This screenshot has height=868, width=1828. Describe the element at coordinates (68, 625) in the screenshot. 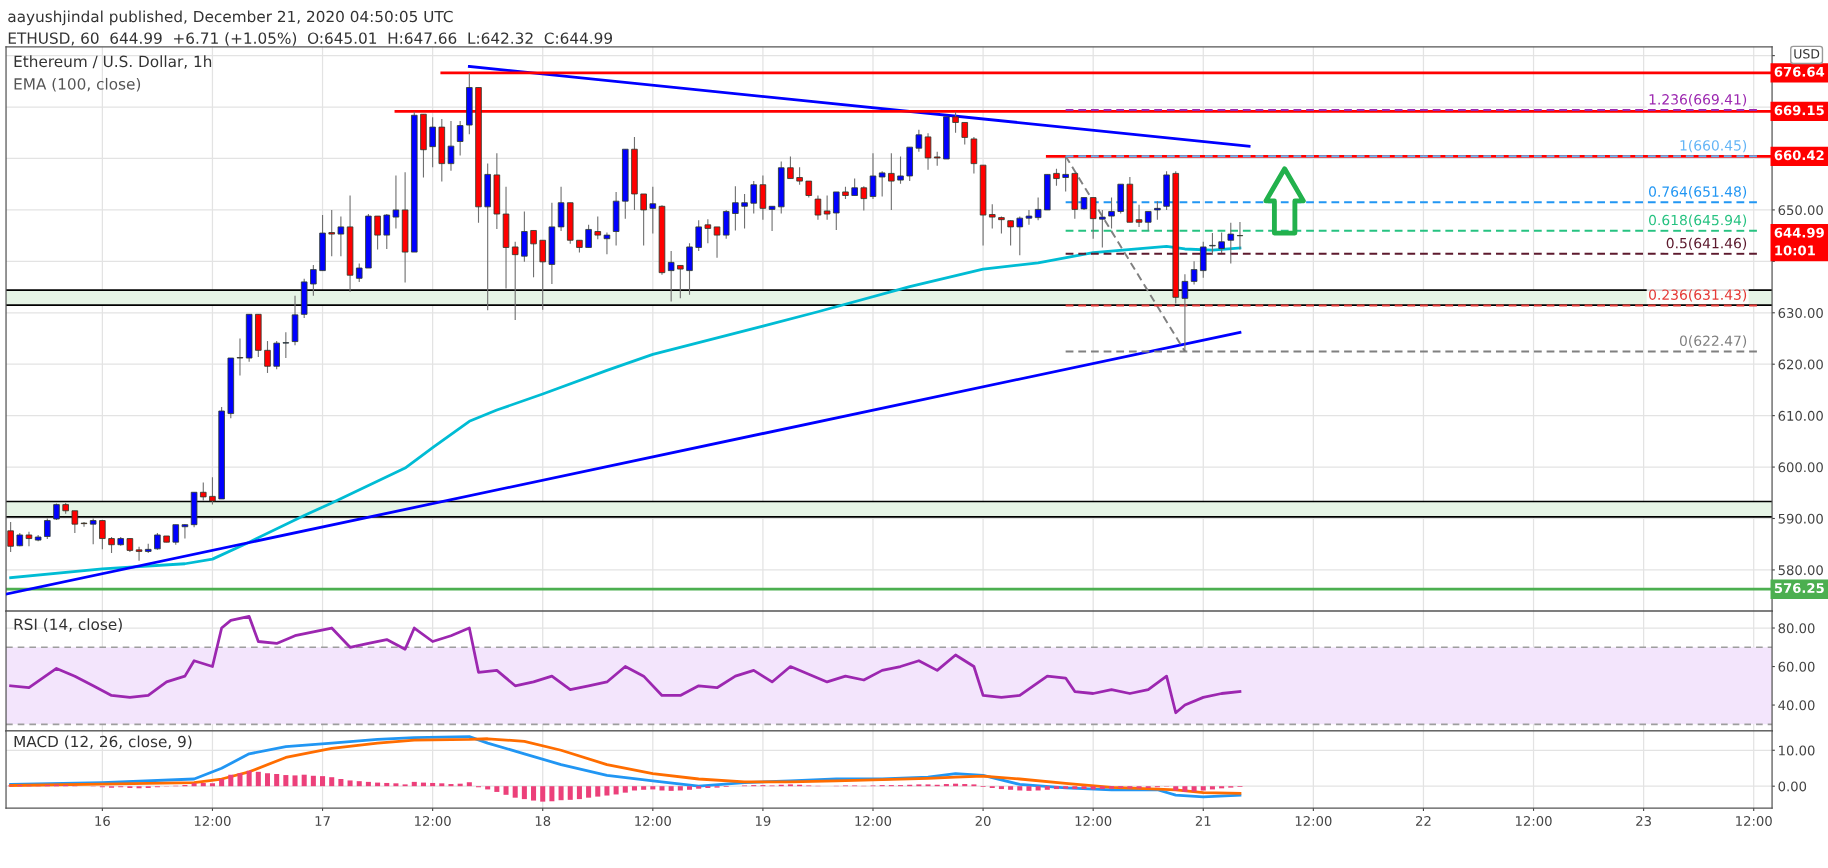

I see `chart-title: RSI (14, close)` at that location.